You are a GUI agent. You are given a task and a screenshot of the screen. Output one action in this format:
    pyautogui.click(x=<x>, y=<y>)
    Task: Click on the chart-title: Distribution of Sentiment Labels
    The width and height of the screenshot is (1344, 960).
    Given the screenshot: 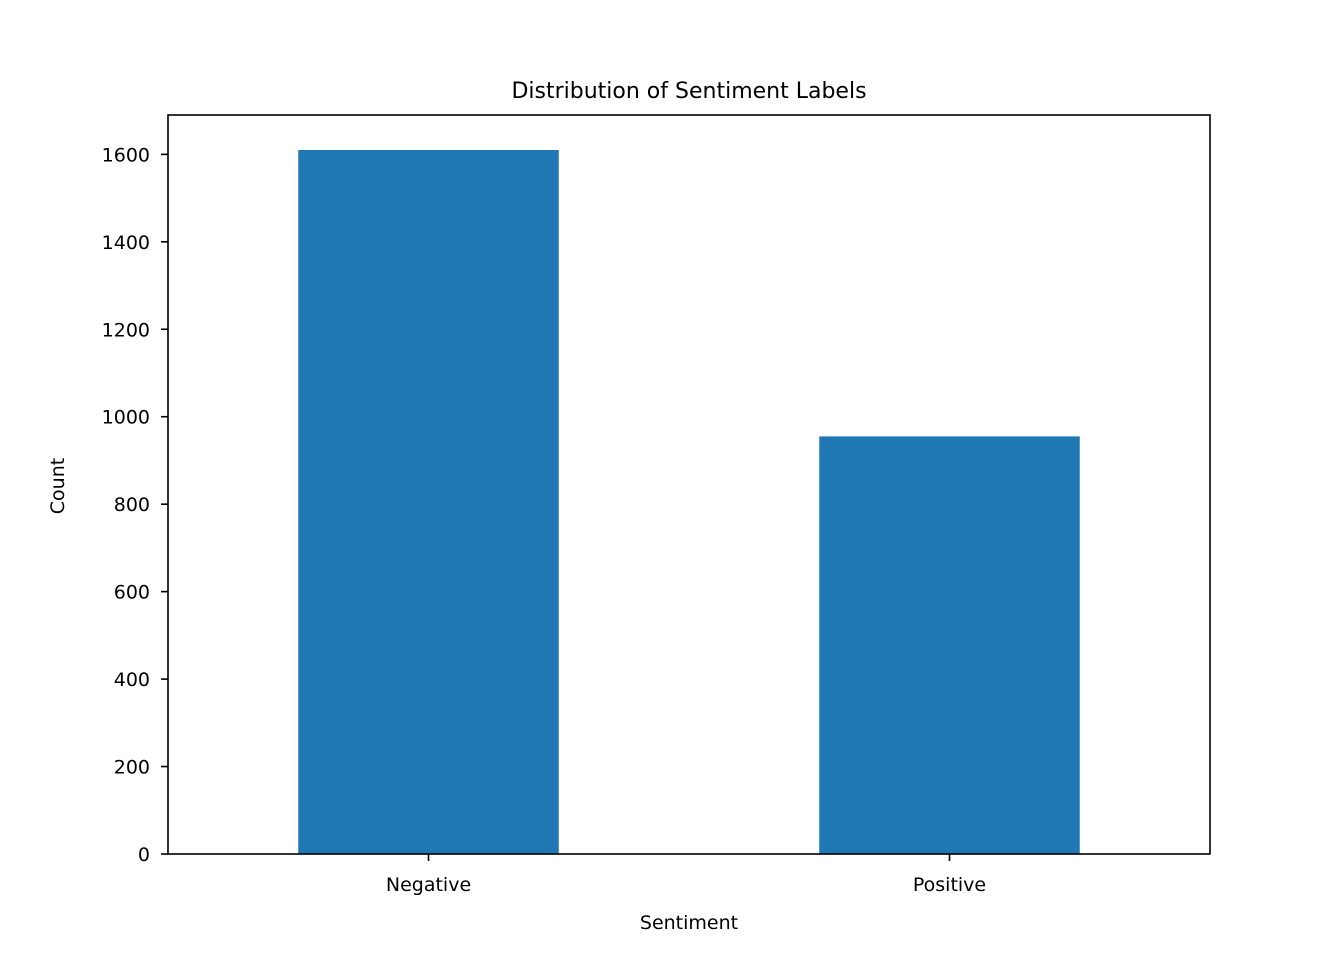 What is the action you would take?
    pyautogui.click(x=688, y=91)
    